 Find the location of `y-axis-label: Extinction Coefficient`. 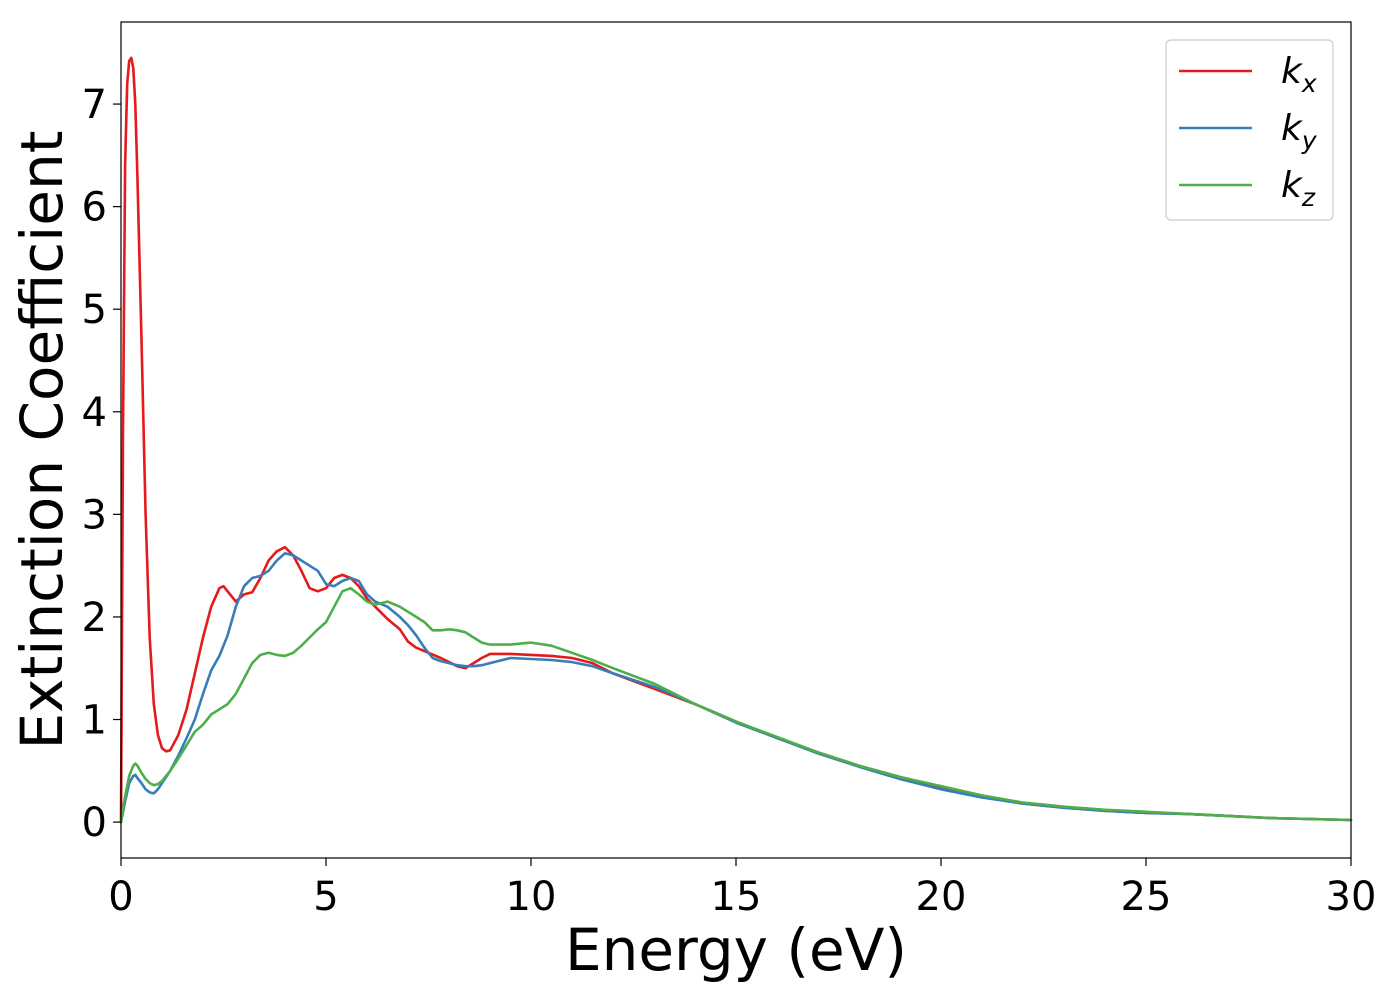

y-axis-label: Extinction Coefficient is located at coordinates (42, 440).